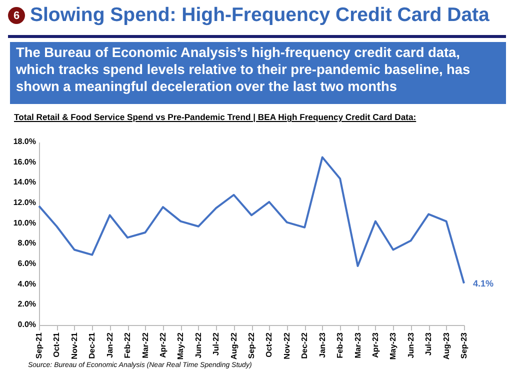 This screenshot has width=517, height=378. Describe the element at coordinates (27, 283) in the screenshot. I see `y-tick-label: 4.0%` at that location.